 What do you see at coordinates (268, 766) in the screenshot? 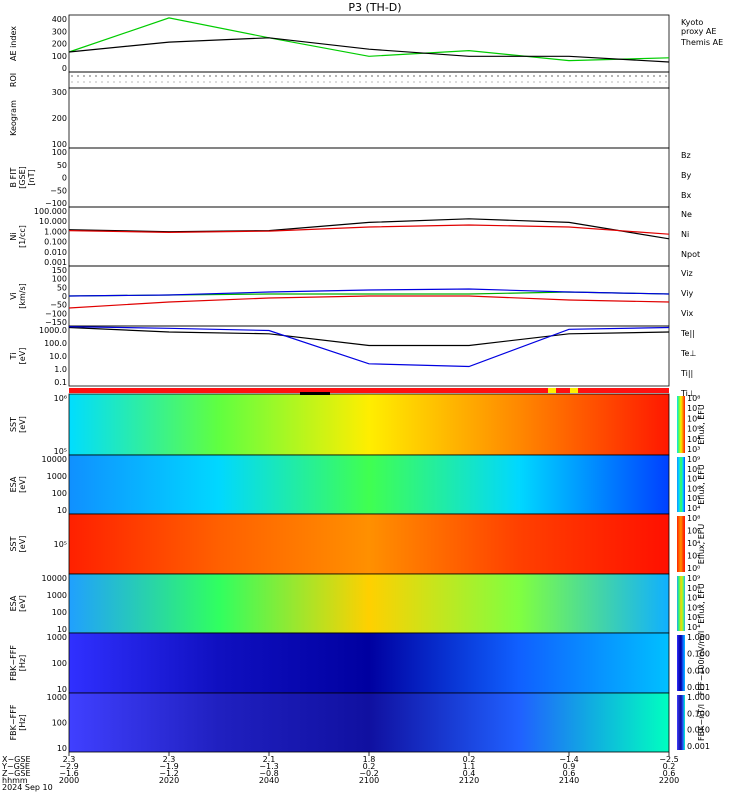
I see `x-tick-label: −1.3` at bounding box center [268, 766].